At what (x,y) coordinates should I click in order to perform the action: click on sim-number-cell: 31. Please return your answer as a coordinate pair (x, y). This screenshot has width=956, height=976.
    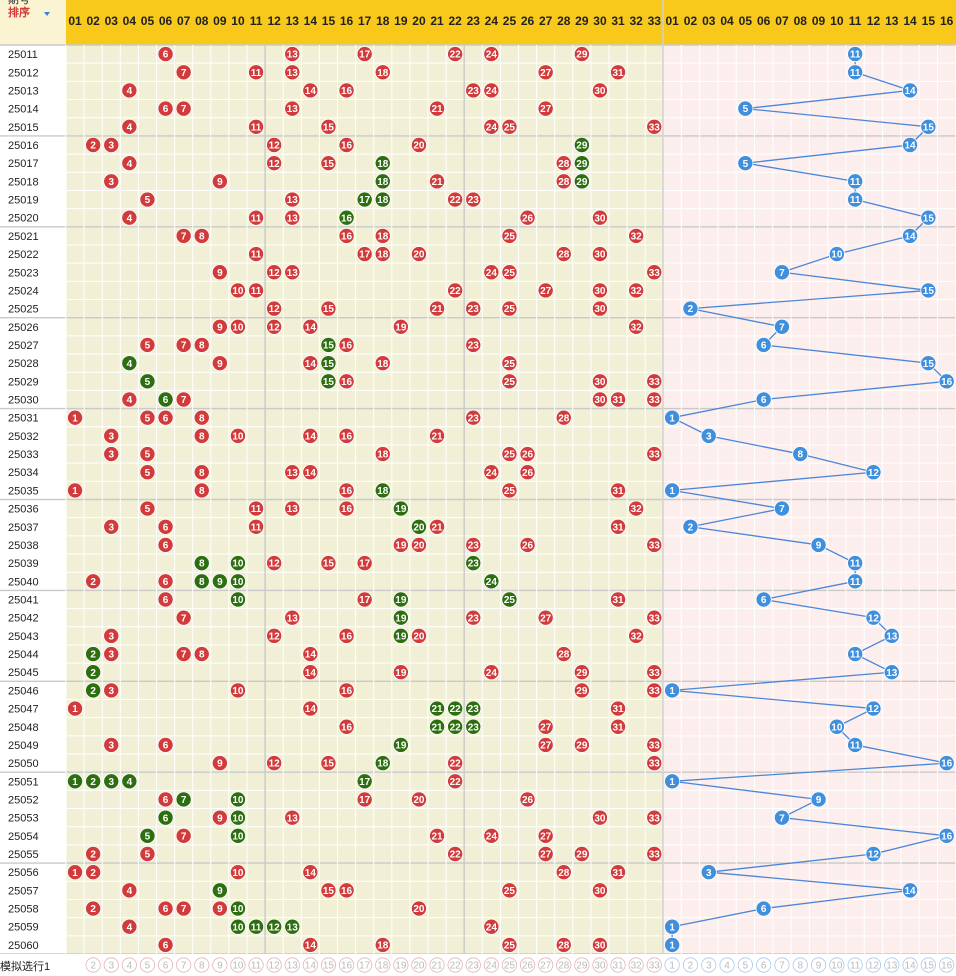
    Looking at the image, I should click on (618, 965).